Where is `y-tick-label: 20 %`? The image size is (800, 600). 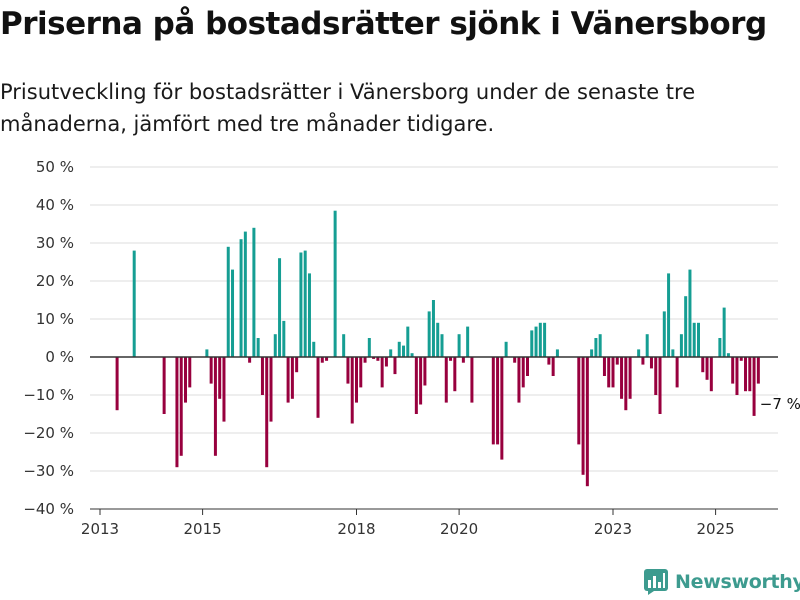
y-tick-label: 20 % is located at coordinates (55, 281).